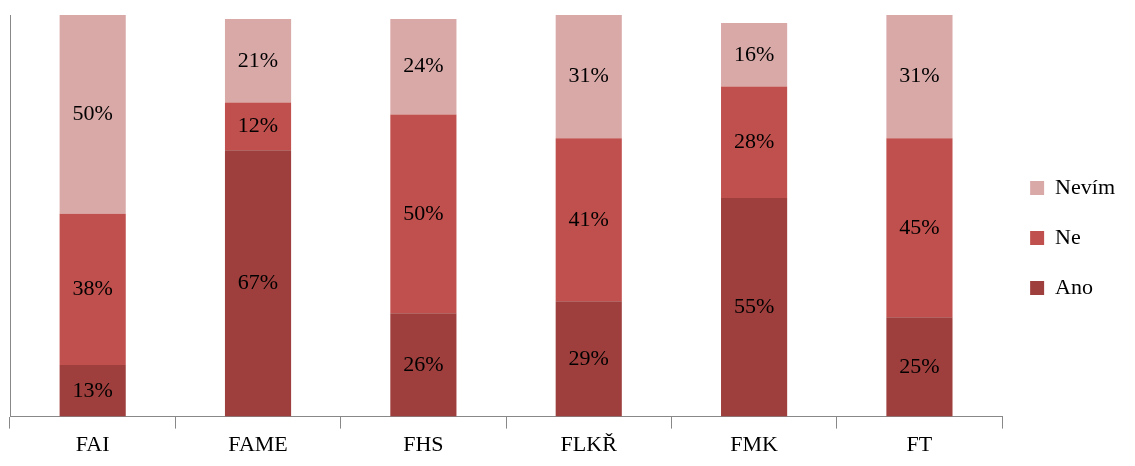 This screenshot has height=466, width=1135. What do you see at coordinates (92, 443) in the screenshot?
I see `x-tick-label: FAI` at bounding box center [92, 443].